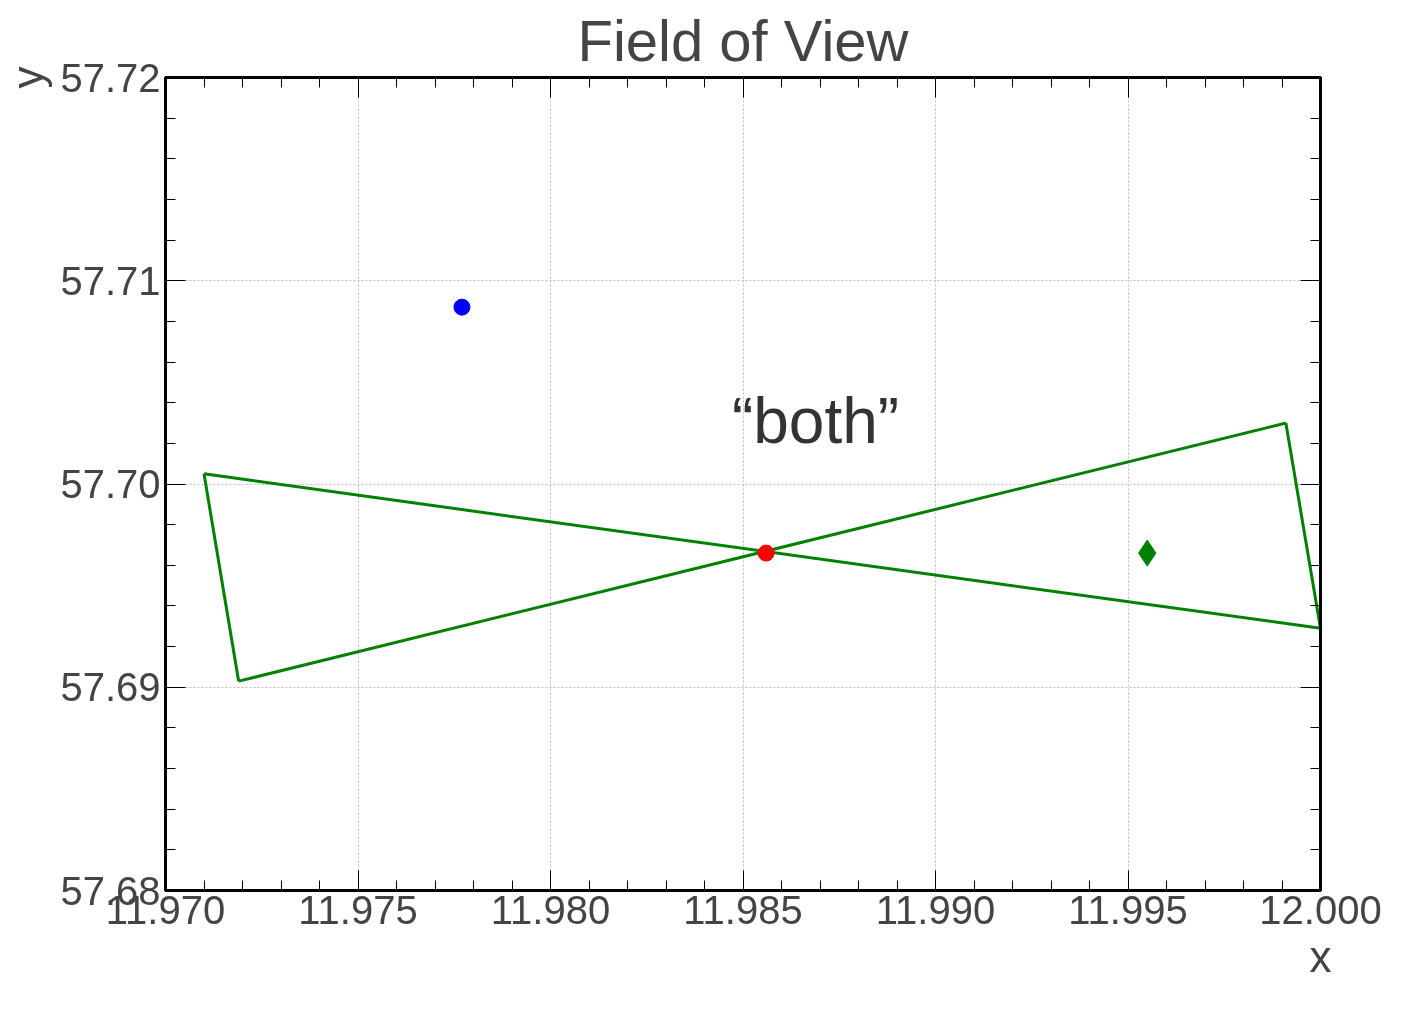 The height and width of the screenshot is (1023, 1425). Describe the element at coordinates (358, 909) in the screenshot. I see `x-tick-label: 11.975` at that location.